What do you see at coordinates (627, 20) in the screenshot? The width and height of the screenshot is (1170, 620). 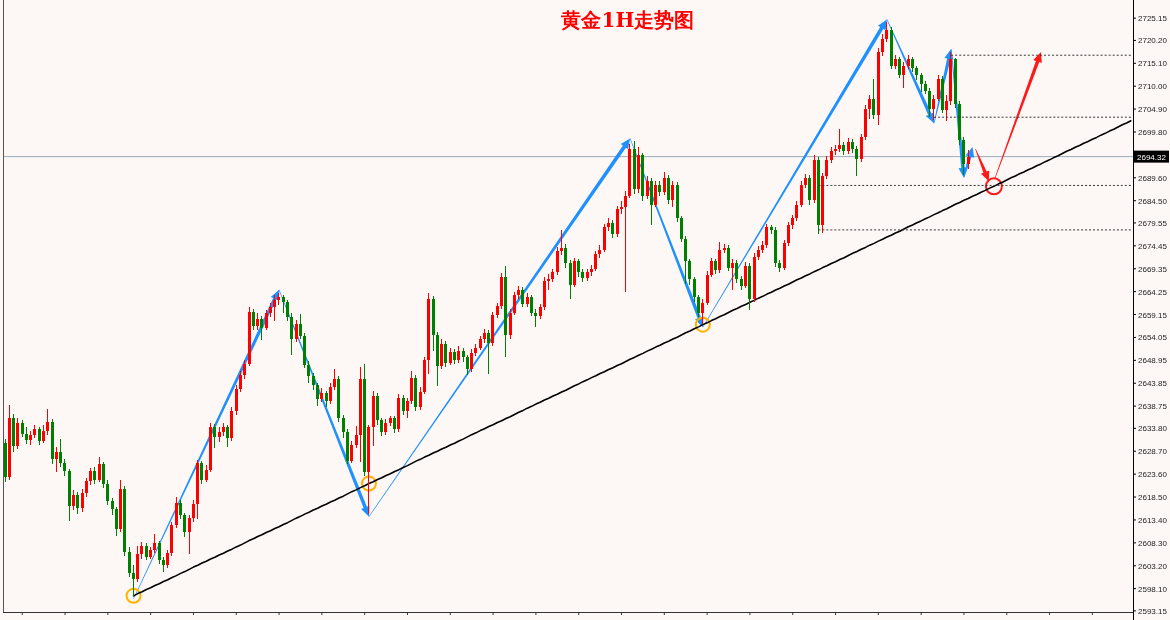 I see `chart-title: 黄金1H走势图` at bounding box center [627, 20].